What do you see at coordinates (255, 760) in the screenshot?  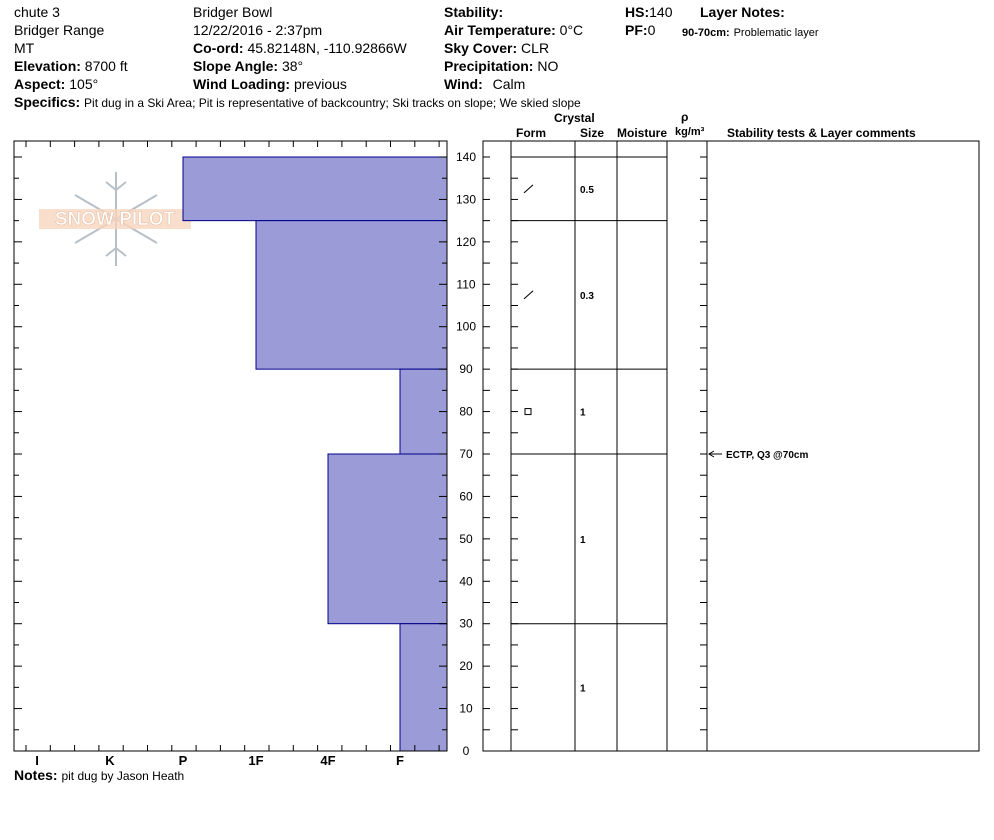 I see `hardness-tick-label: 1F` at bounding box center [255, 760].